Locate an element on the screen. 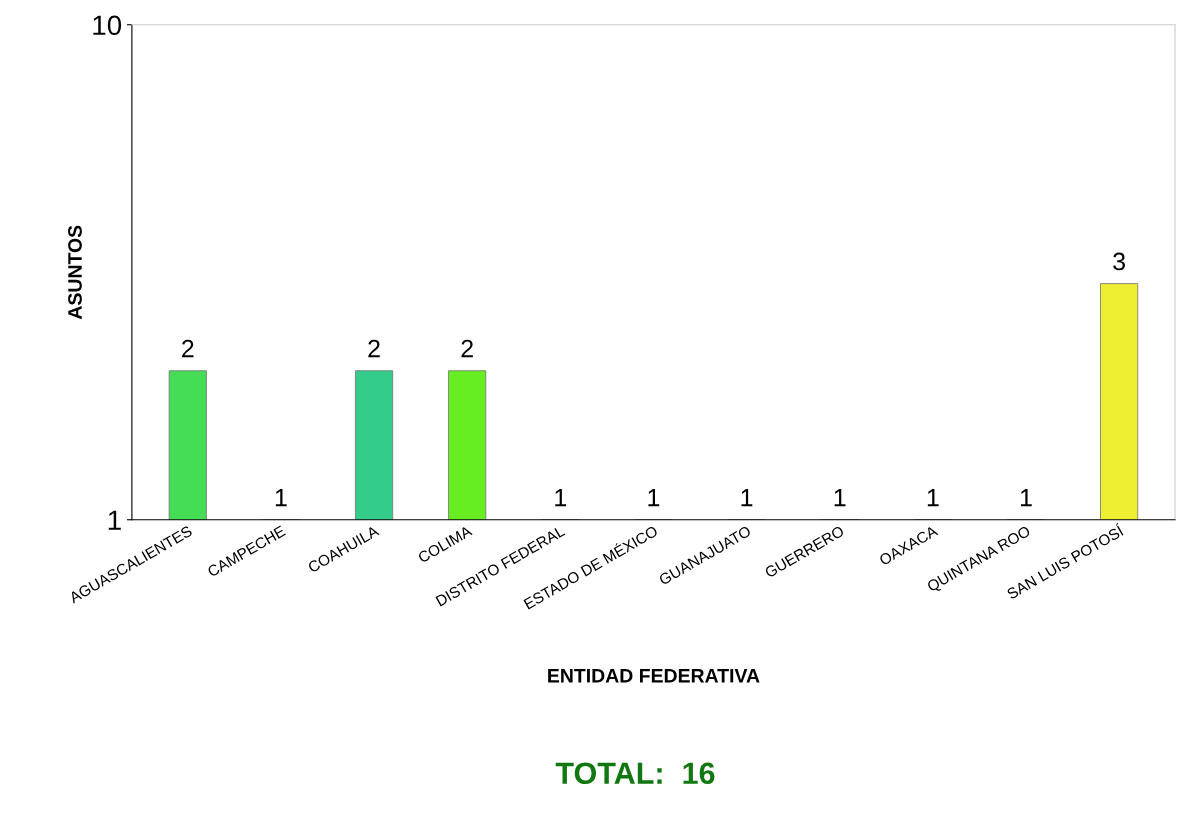 Image resolution: width=1199 pixels, height=825 pixels. text: TOTAL: 16 is located at coordinates (635, 773).